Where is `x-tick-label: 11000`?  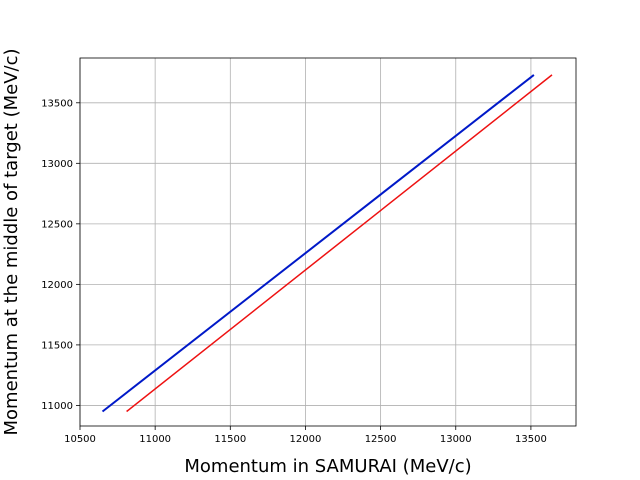
x-tick-label: 11000 is located at coordinates (155, 439).